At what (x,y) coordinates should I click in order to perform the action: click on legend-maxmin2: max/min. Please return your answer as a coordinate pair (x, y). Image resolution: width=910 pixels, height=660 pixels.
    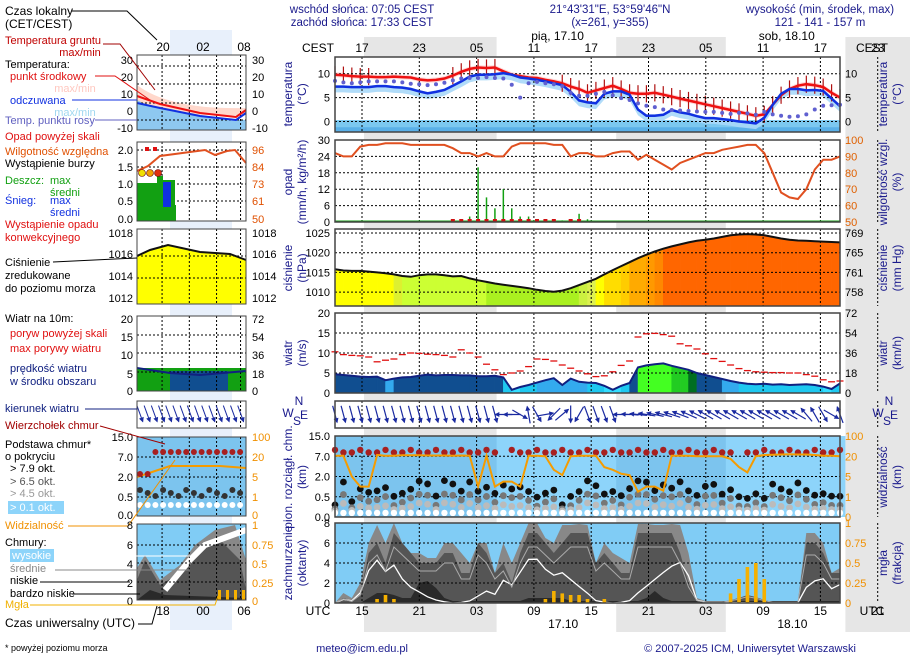
    Looking at the image, I should click on (75, 113).